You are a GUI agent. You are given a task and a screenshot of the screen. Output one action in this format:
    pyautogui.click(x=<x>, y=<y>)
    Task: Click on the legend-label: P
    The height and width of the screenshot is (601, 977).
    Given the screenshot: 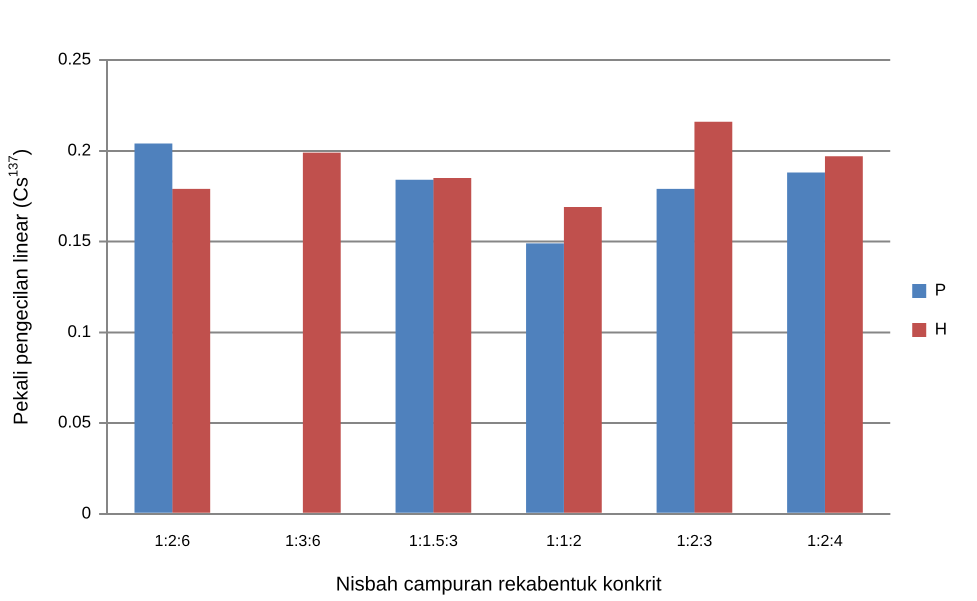 What is the action you would take?
    pyautogui.click(x=940, y=290)
    